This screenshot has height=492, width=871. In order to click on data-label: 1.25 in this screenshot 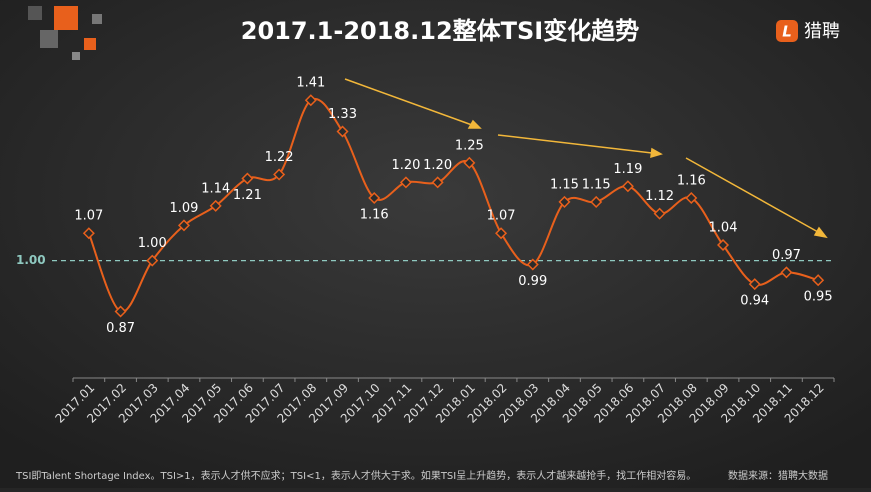, I will do `click(469, 145)`.